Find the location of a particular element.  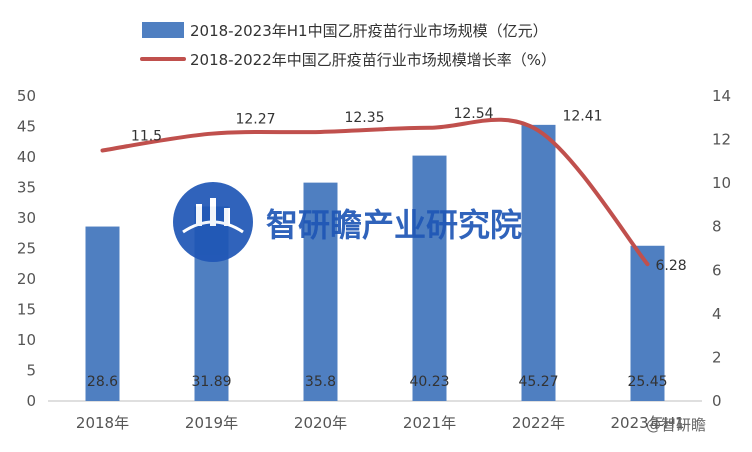

bar-value-label: 31.89 is located at coordinates (211, 382).